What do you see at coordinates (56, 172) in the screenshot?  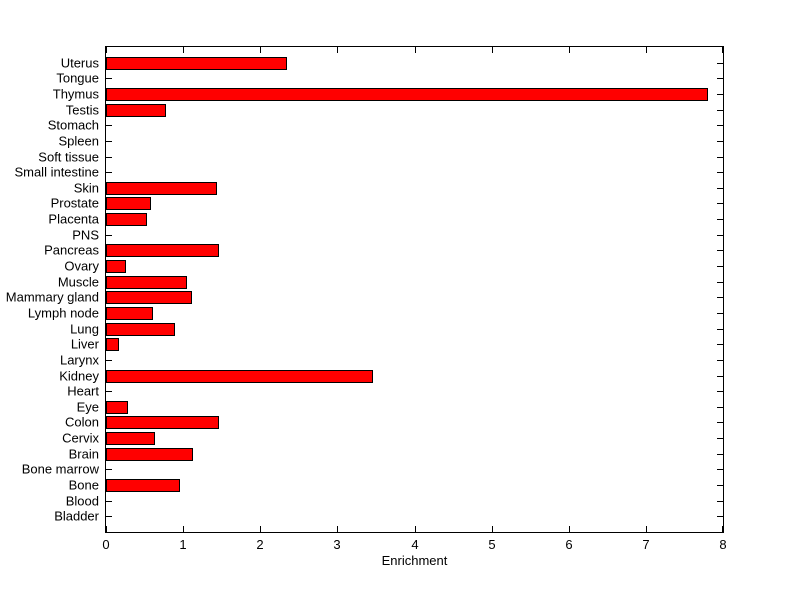 I see `y-axis-label: Small intestine` at bounding box center [56, 172].